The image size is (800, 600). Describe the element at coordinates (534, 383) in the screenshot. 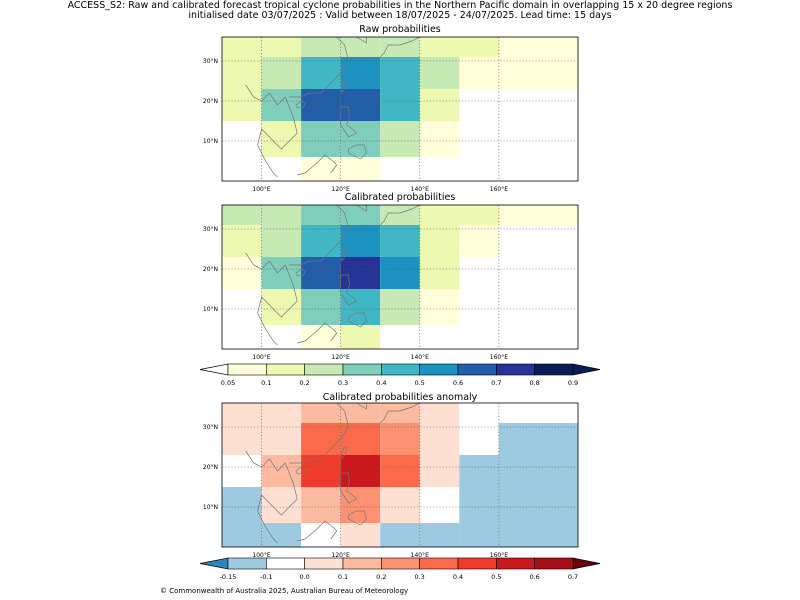

I see `colorbar-tick-label: 0.8` at that location.